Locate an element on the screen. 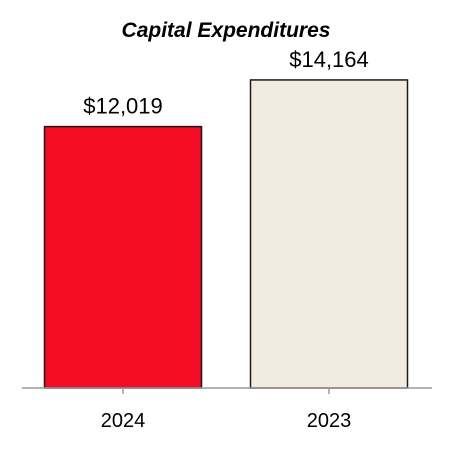 This screenshot has height=452, width=452. data-label-2024: $12,019 is located at coordinates (123, 106).